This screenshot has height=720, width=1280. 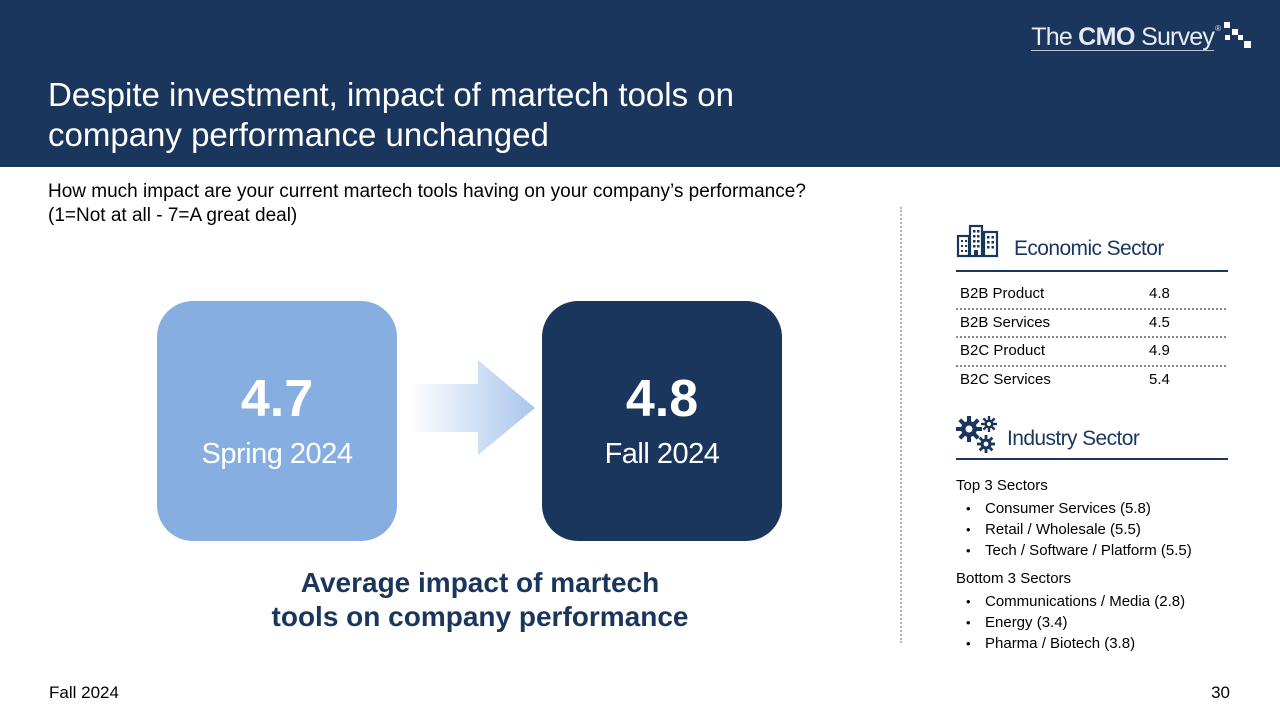 I want to click on fall-2024-score-card: 4.8 Fall 2024, so click(x=662, y=421).